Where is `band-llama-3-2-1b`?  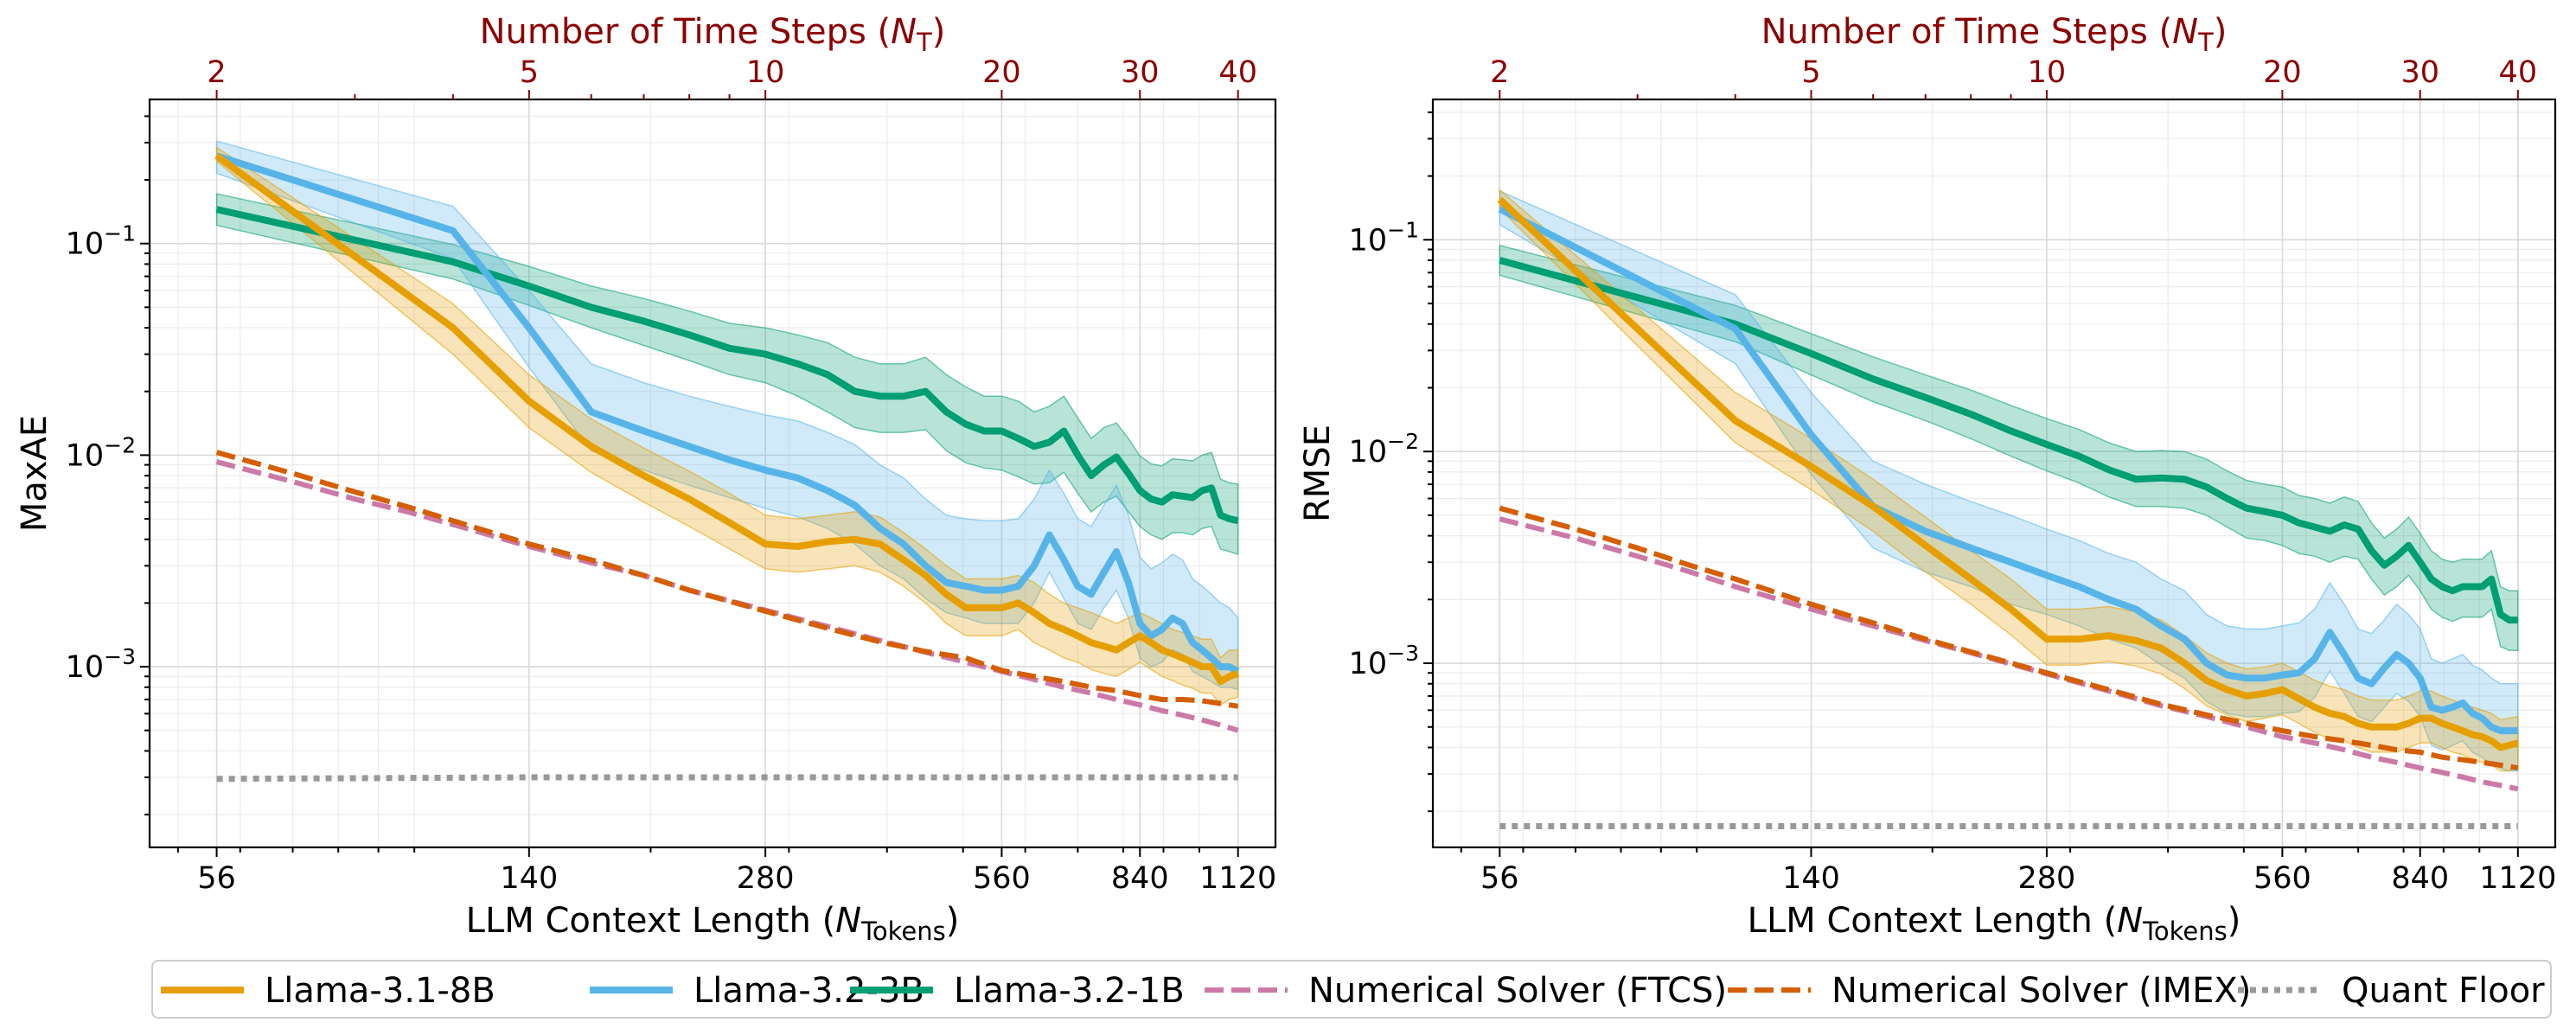
band-llama-3-2-1b is located at coordinates (727, 374).